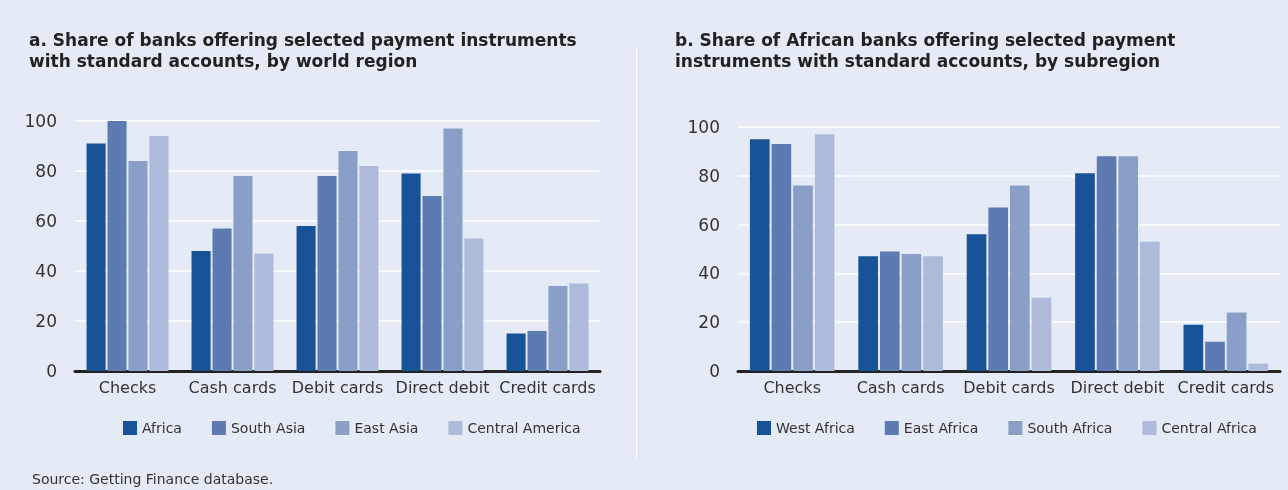 The image size is (1288, 490). What do you see at coordinates (268, 428) in the screenshot?
I see `legend-label: South Asia` at bounding box center [268, 428].